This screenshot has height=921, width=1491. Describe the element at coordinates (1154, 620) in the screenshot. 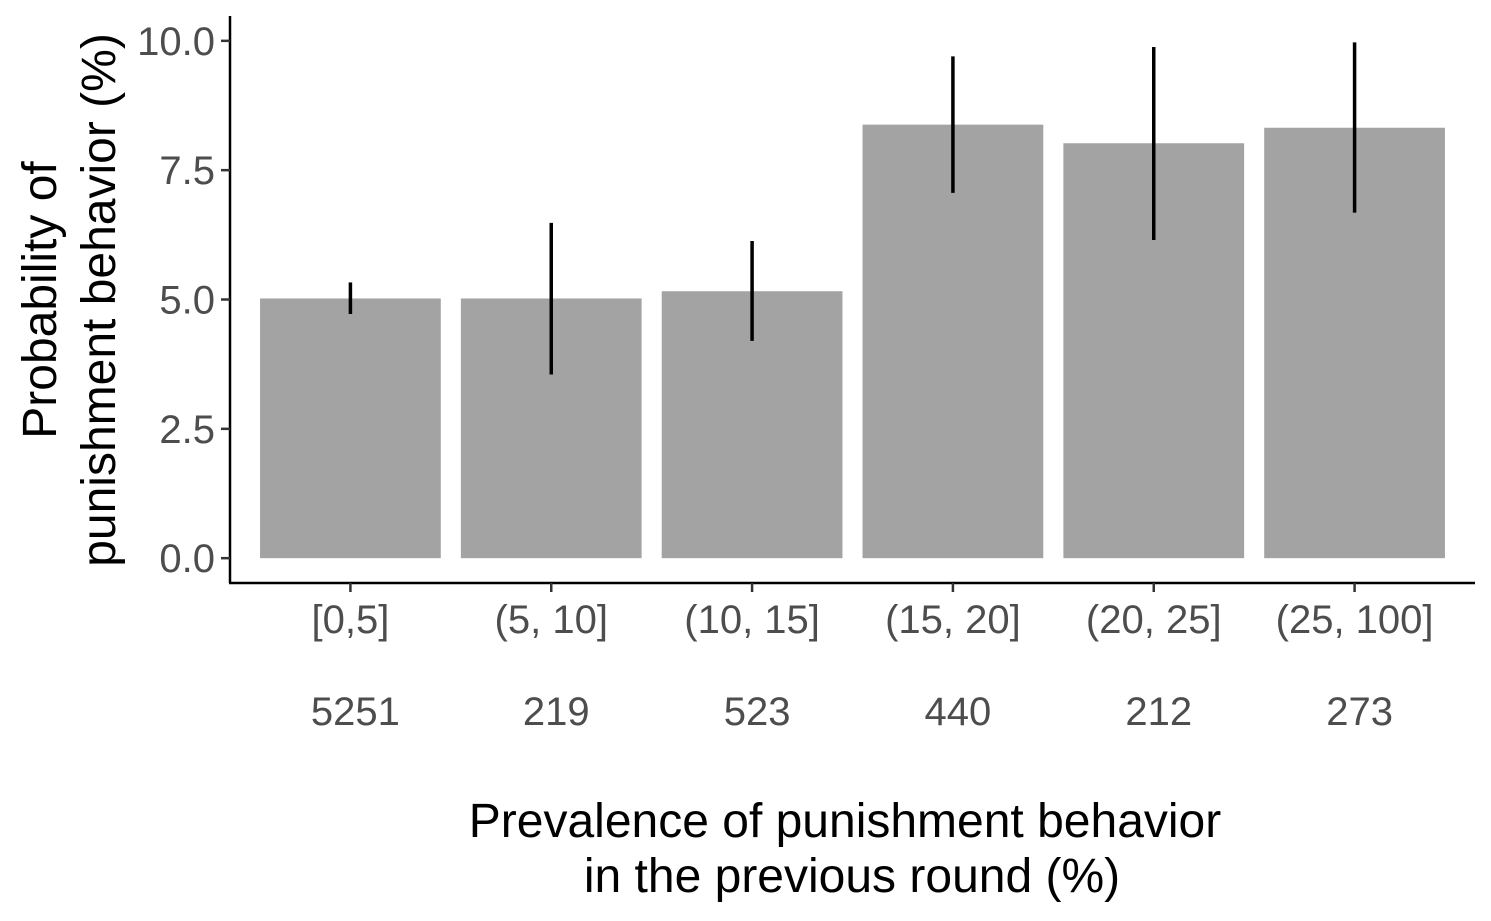

I see `x-tick-label-4: (20, 25]` at that location.